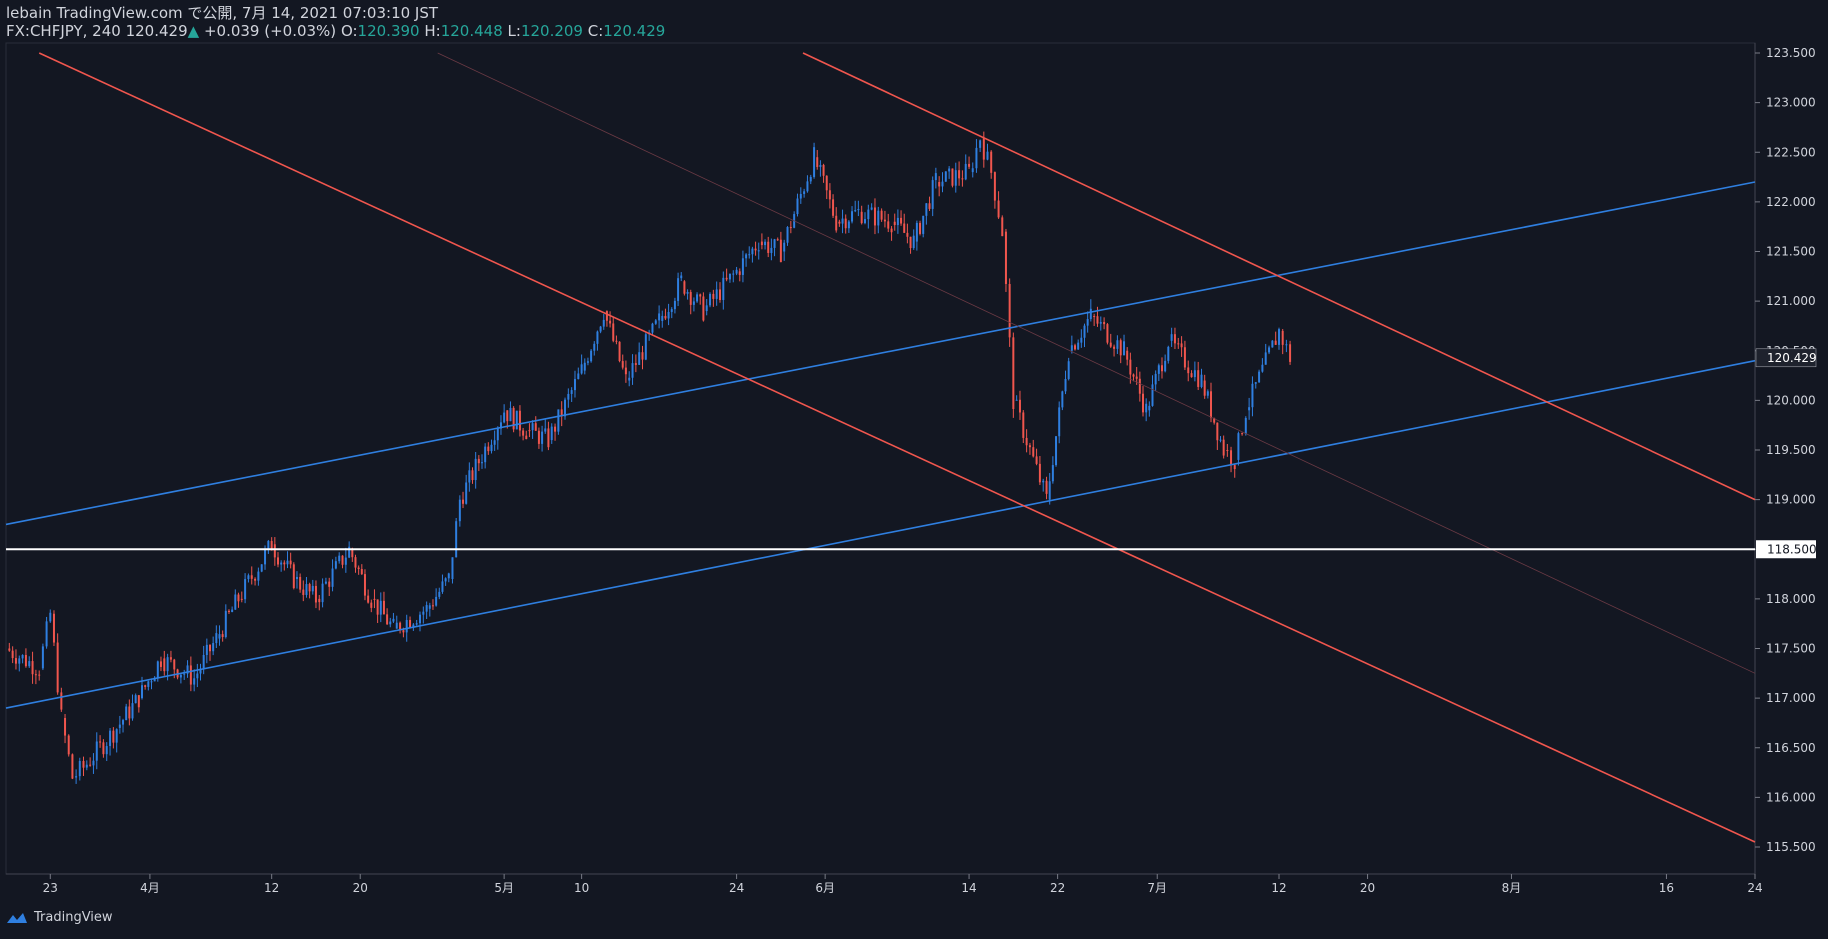  I want to click on y-tick-label: 118.000, so click(1791, 599).